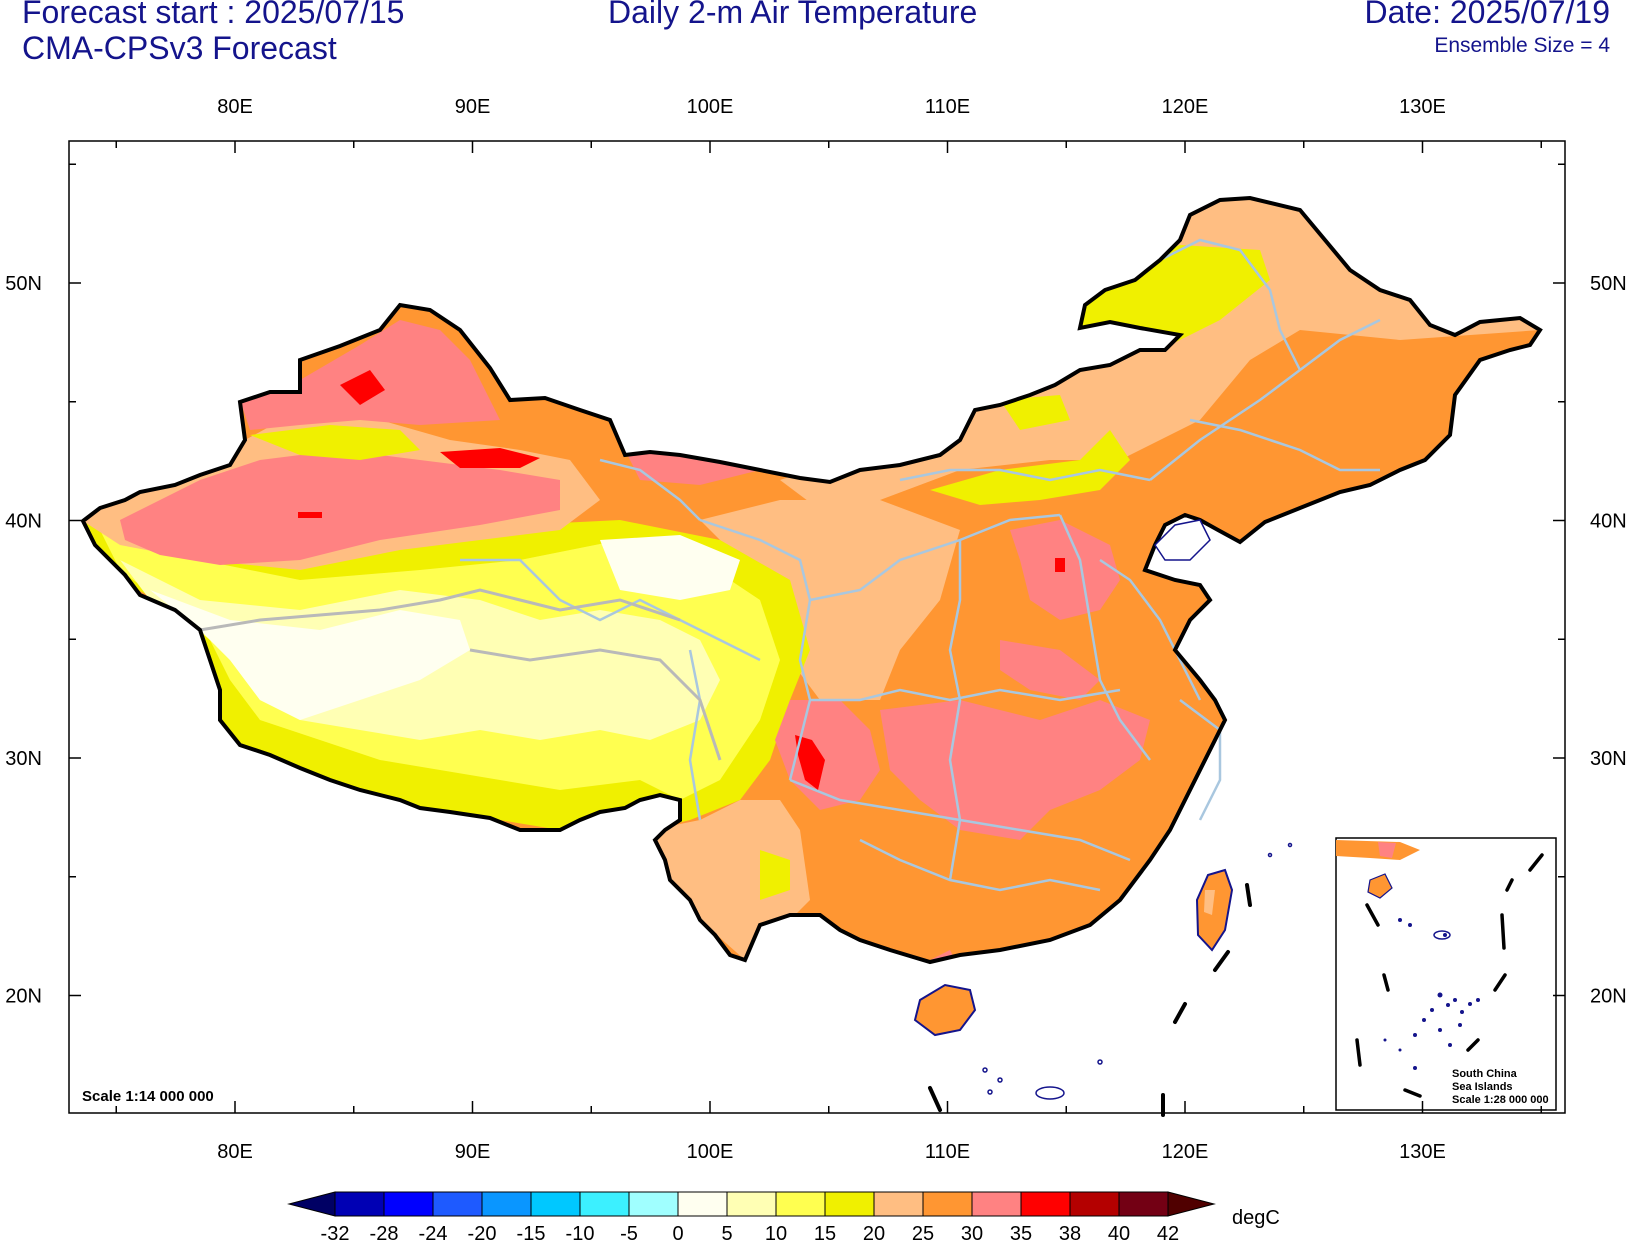  What do you see at coordinates (776, 1232) in the screenshot?
I see `colorbar-tick-label: 10` at bounding box center [776, 1232].